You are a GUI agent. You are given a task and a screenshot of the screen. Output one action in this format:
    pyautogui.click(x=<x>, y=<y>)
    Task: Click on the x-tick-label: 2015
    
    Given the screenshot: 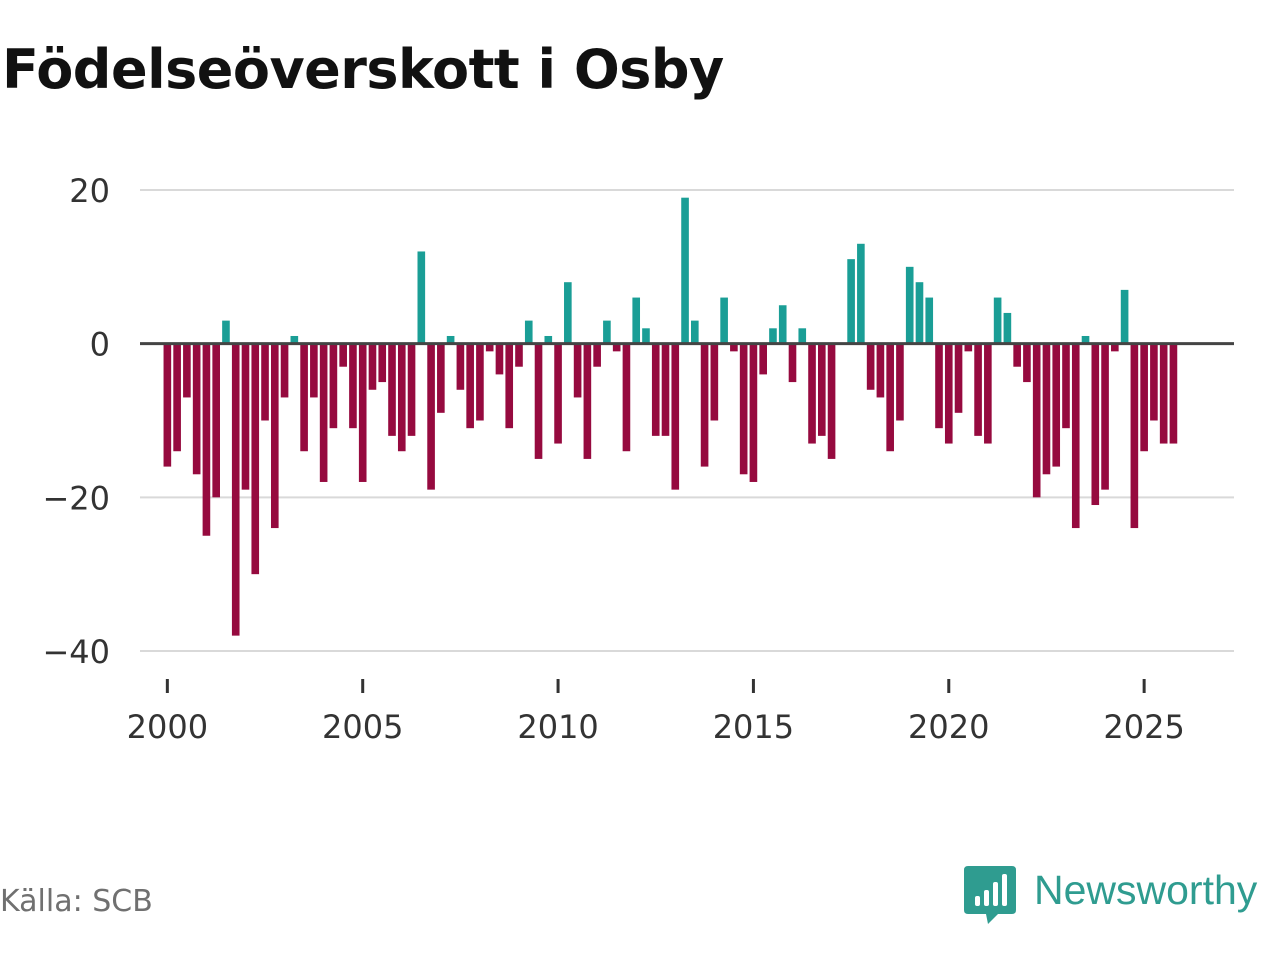 What is the action you would take?
    pyautogui.click(x=753, y=727)
    